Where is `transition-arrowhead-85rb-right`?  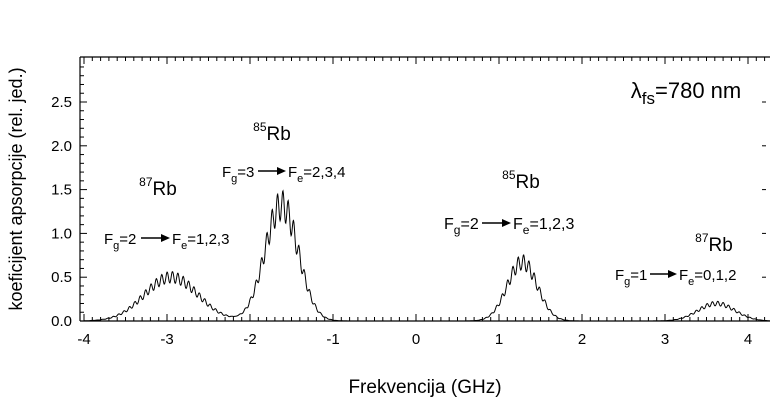 transition-arrowhead-85rb-right is located at coordinates (506, 223).